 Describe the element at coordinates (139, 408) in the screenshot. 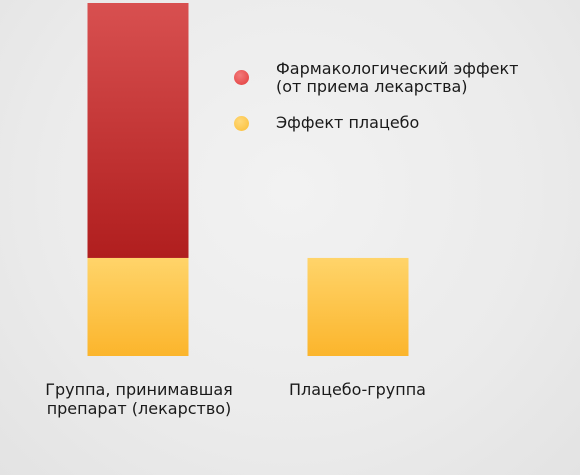

I see `category-label-line: препарат (лекарство)` at that location.